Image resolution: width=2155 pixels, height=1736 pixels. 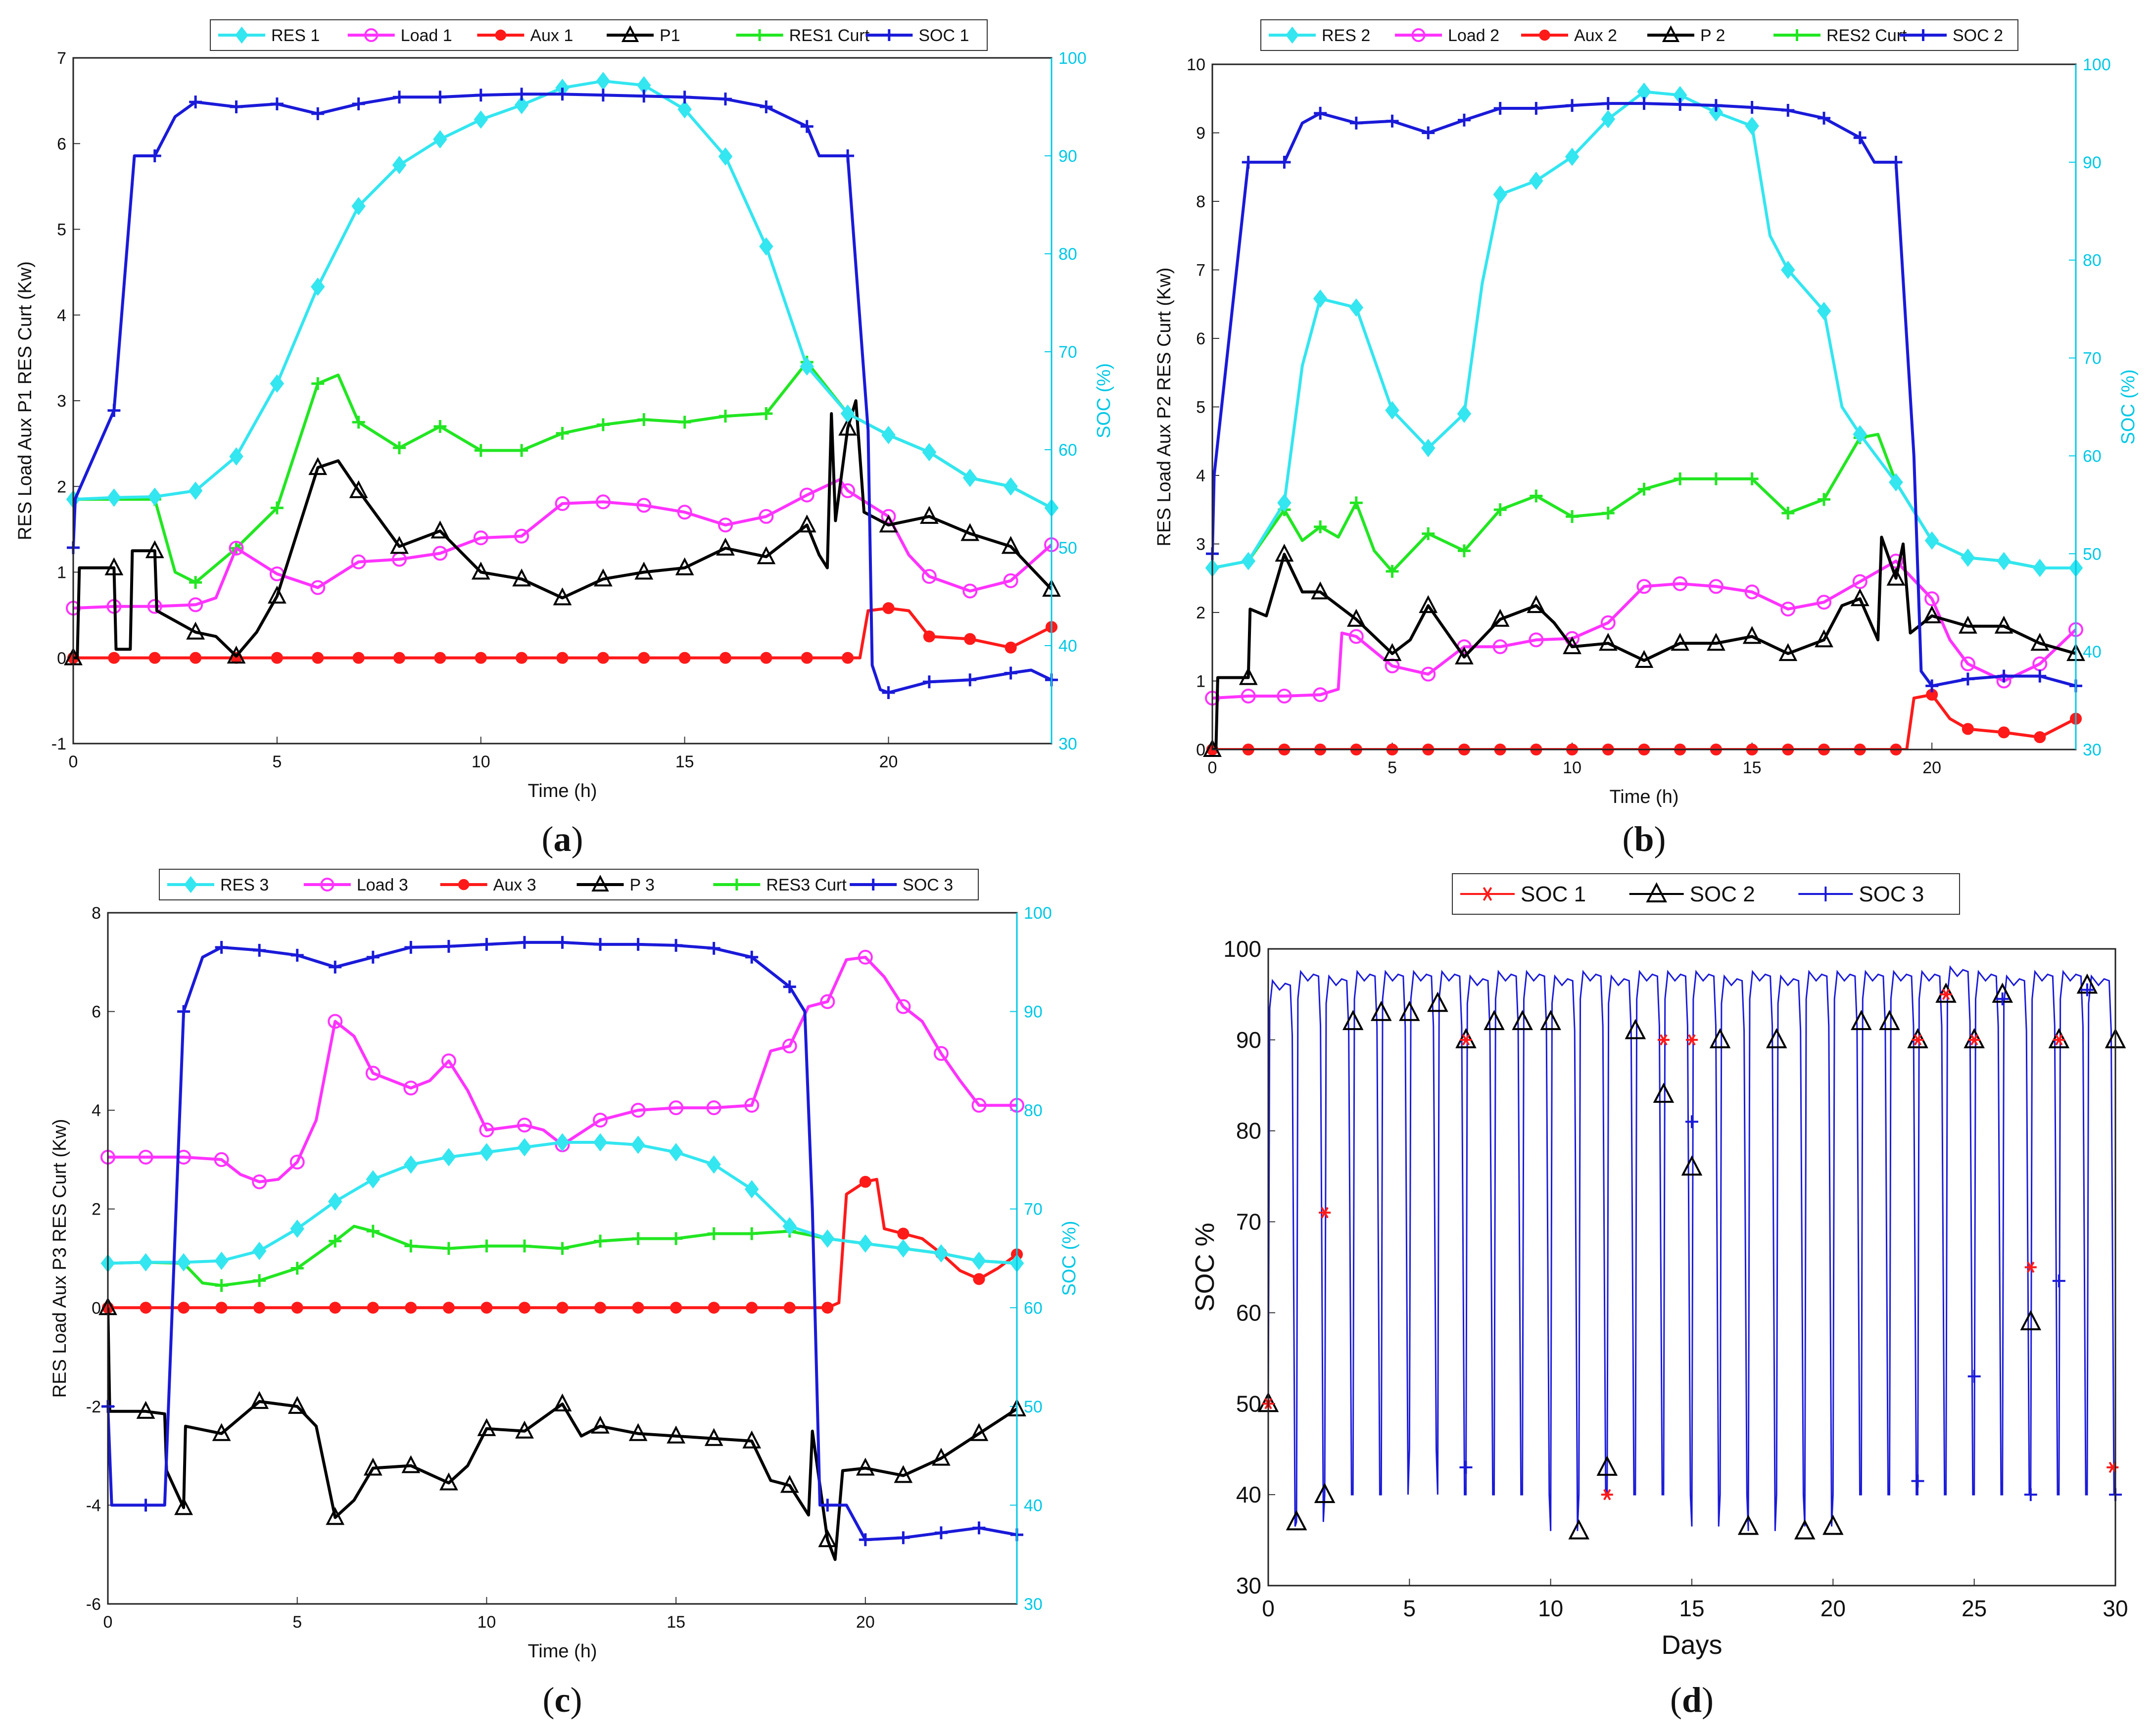 I want to click on y-tick-label: -1, so click(x=58, y=744).